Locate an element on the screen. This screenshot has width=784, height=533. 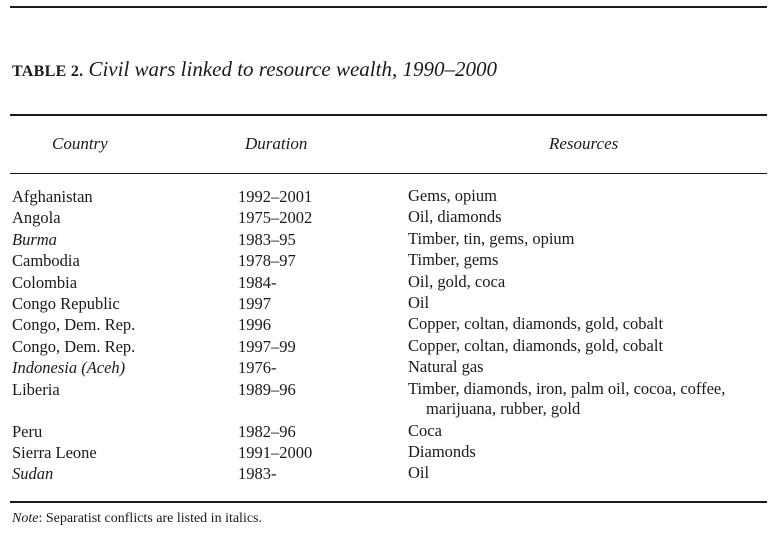
duration-cell: 1982–96 is located at coordinates (267, 431).